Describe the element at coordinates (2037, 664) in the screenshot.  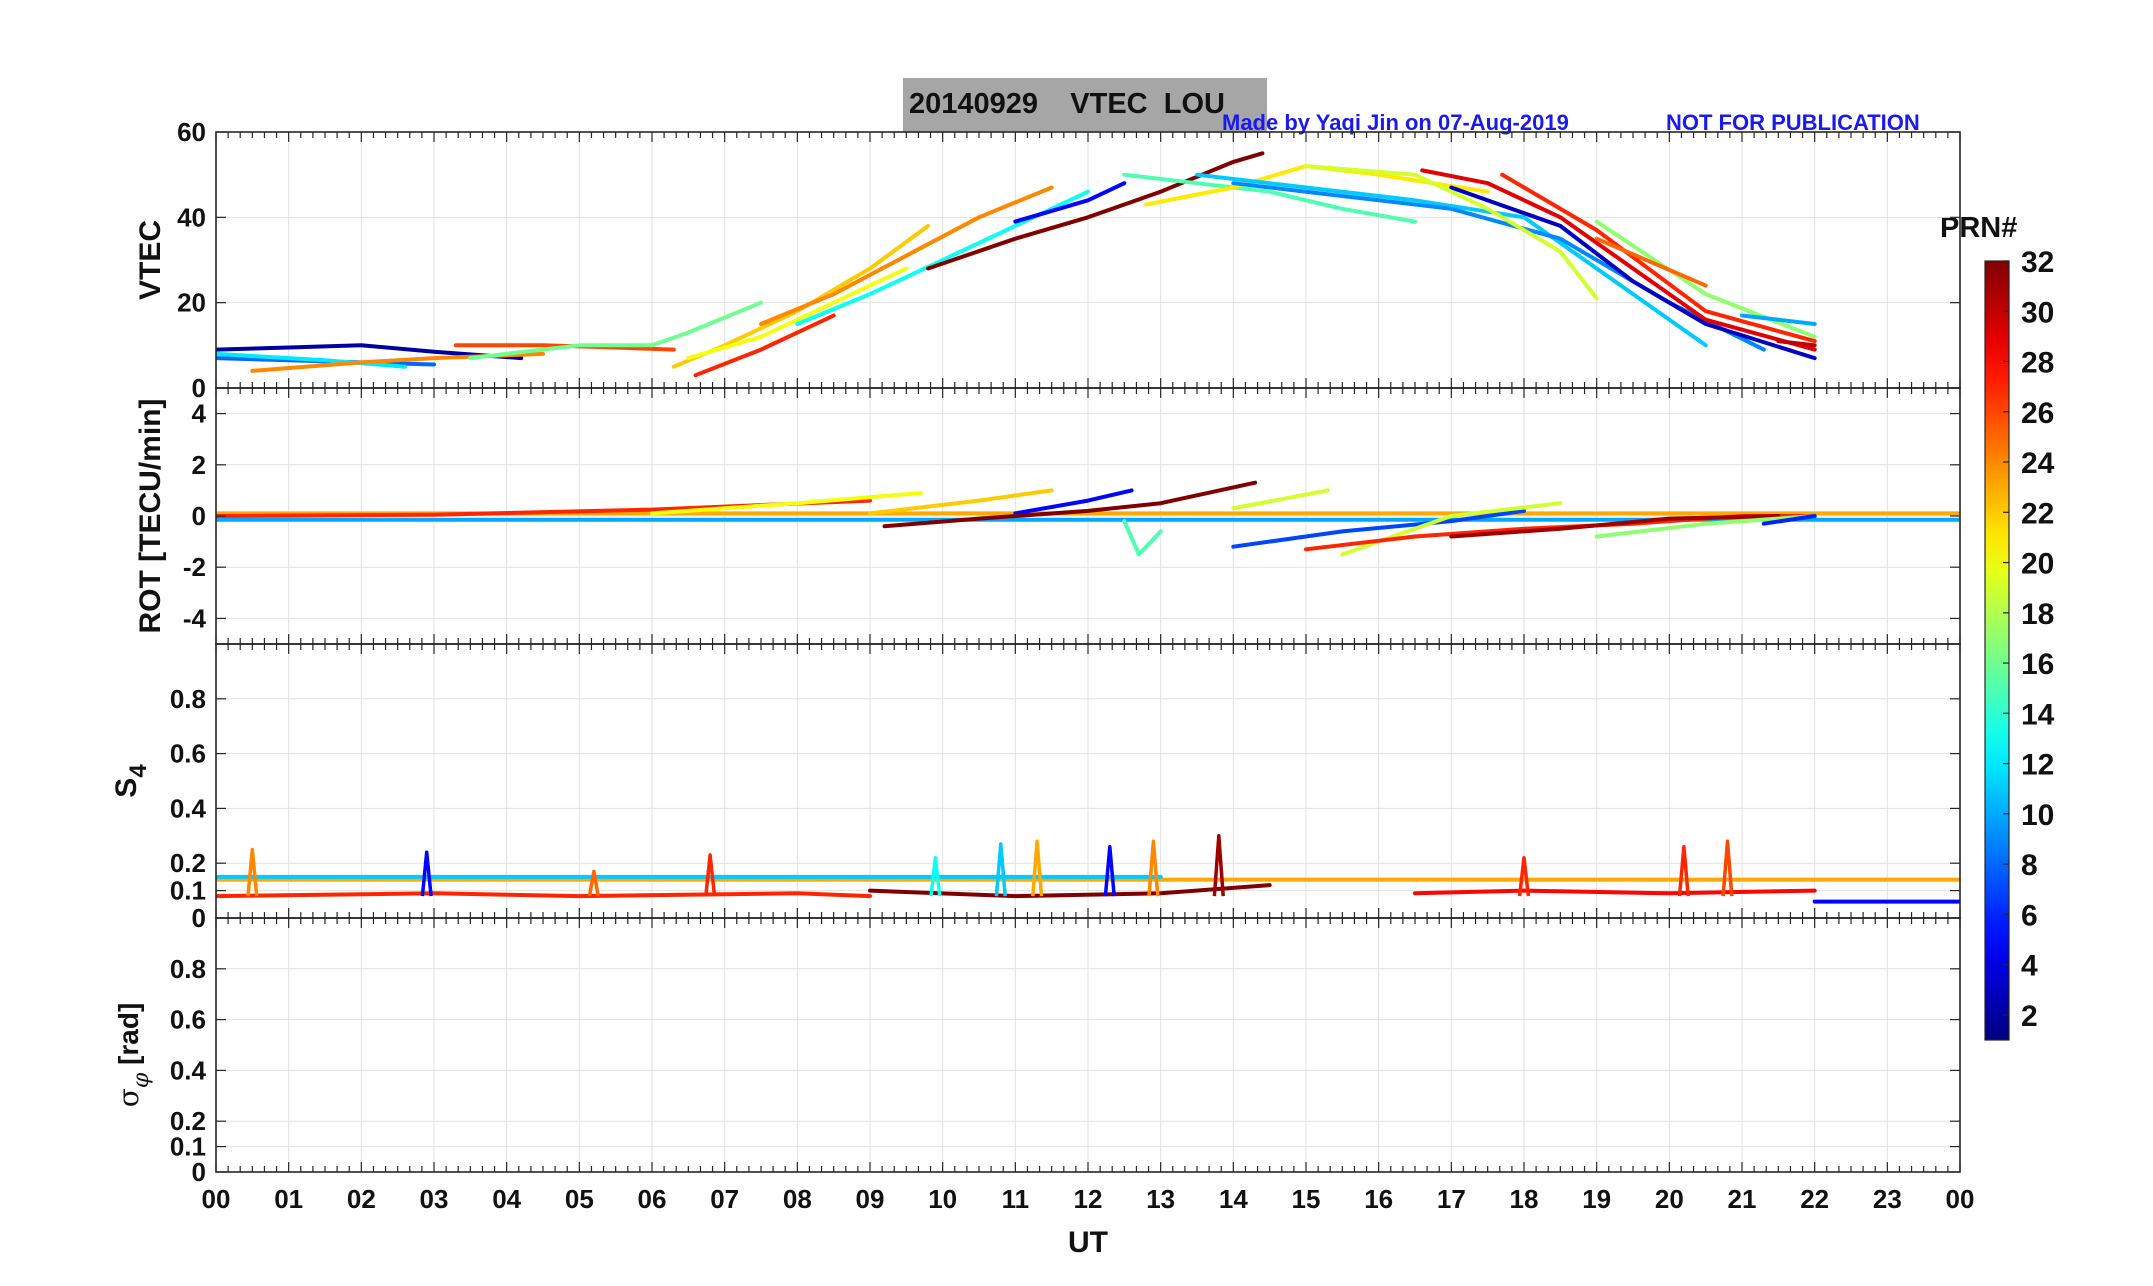
I see `colorbar-tick-label: 16` at that location.